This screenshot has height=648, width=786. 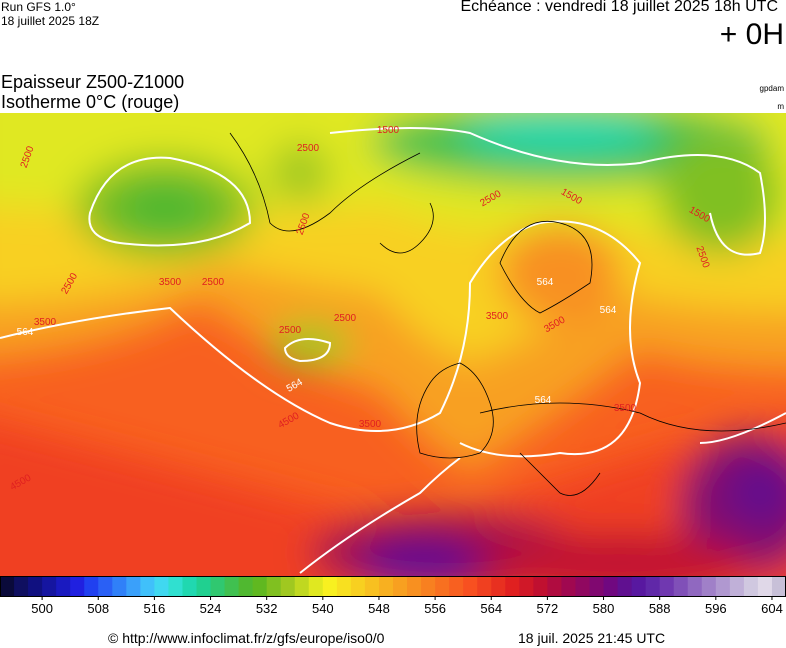 I want to click on colorbar-tick-label: 556, so click(x=435, y=608).